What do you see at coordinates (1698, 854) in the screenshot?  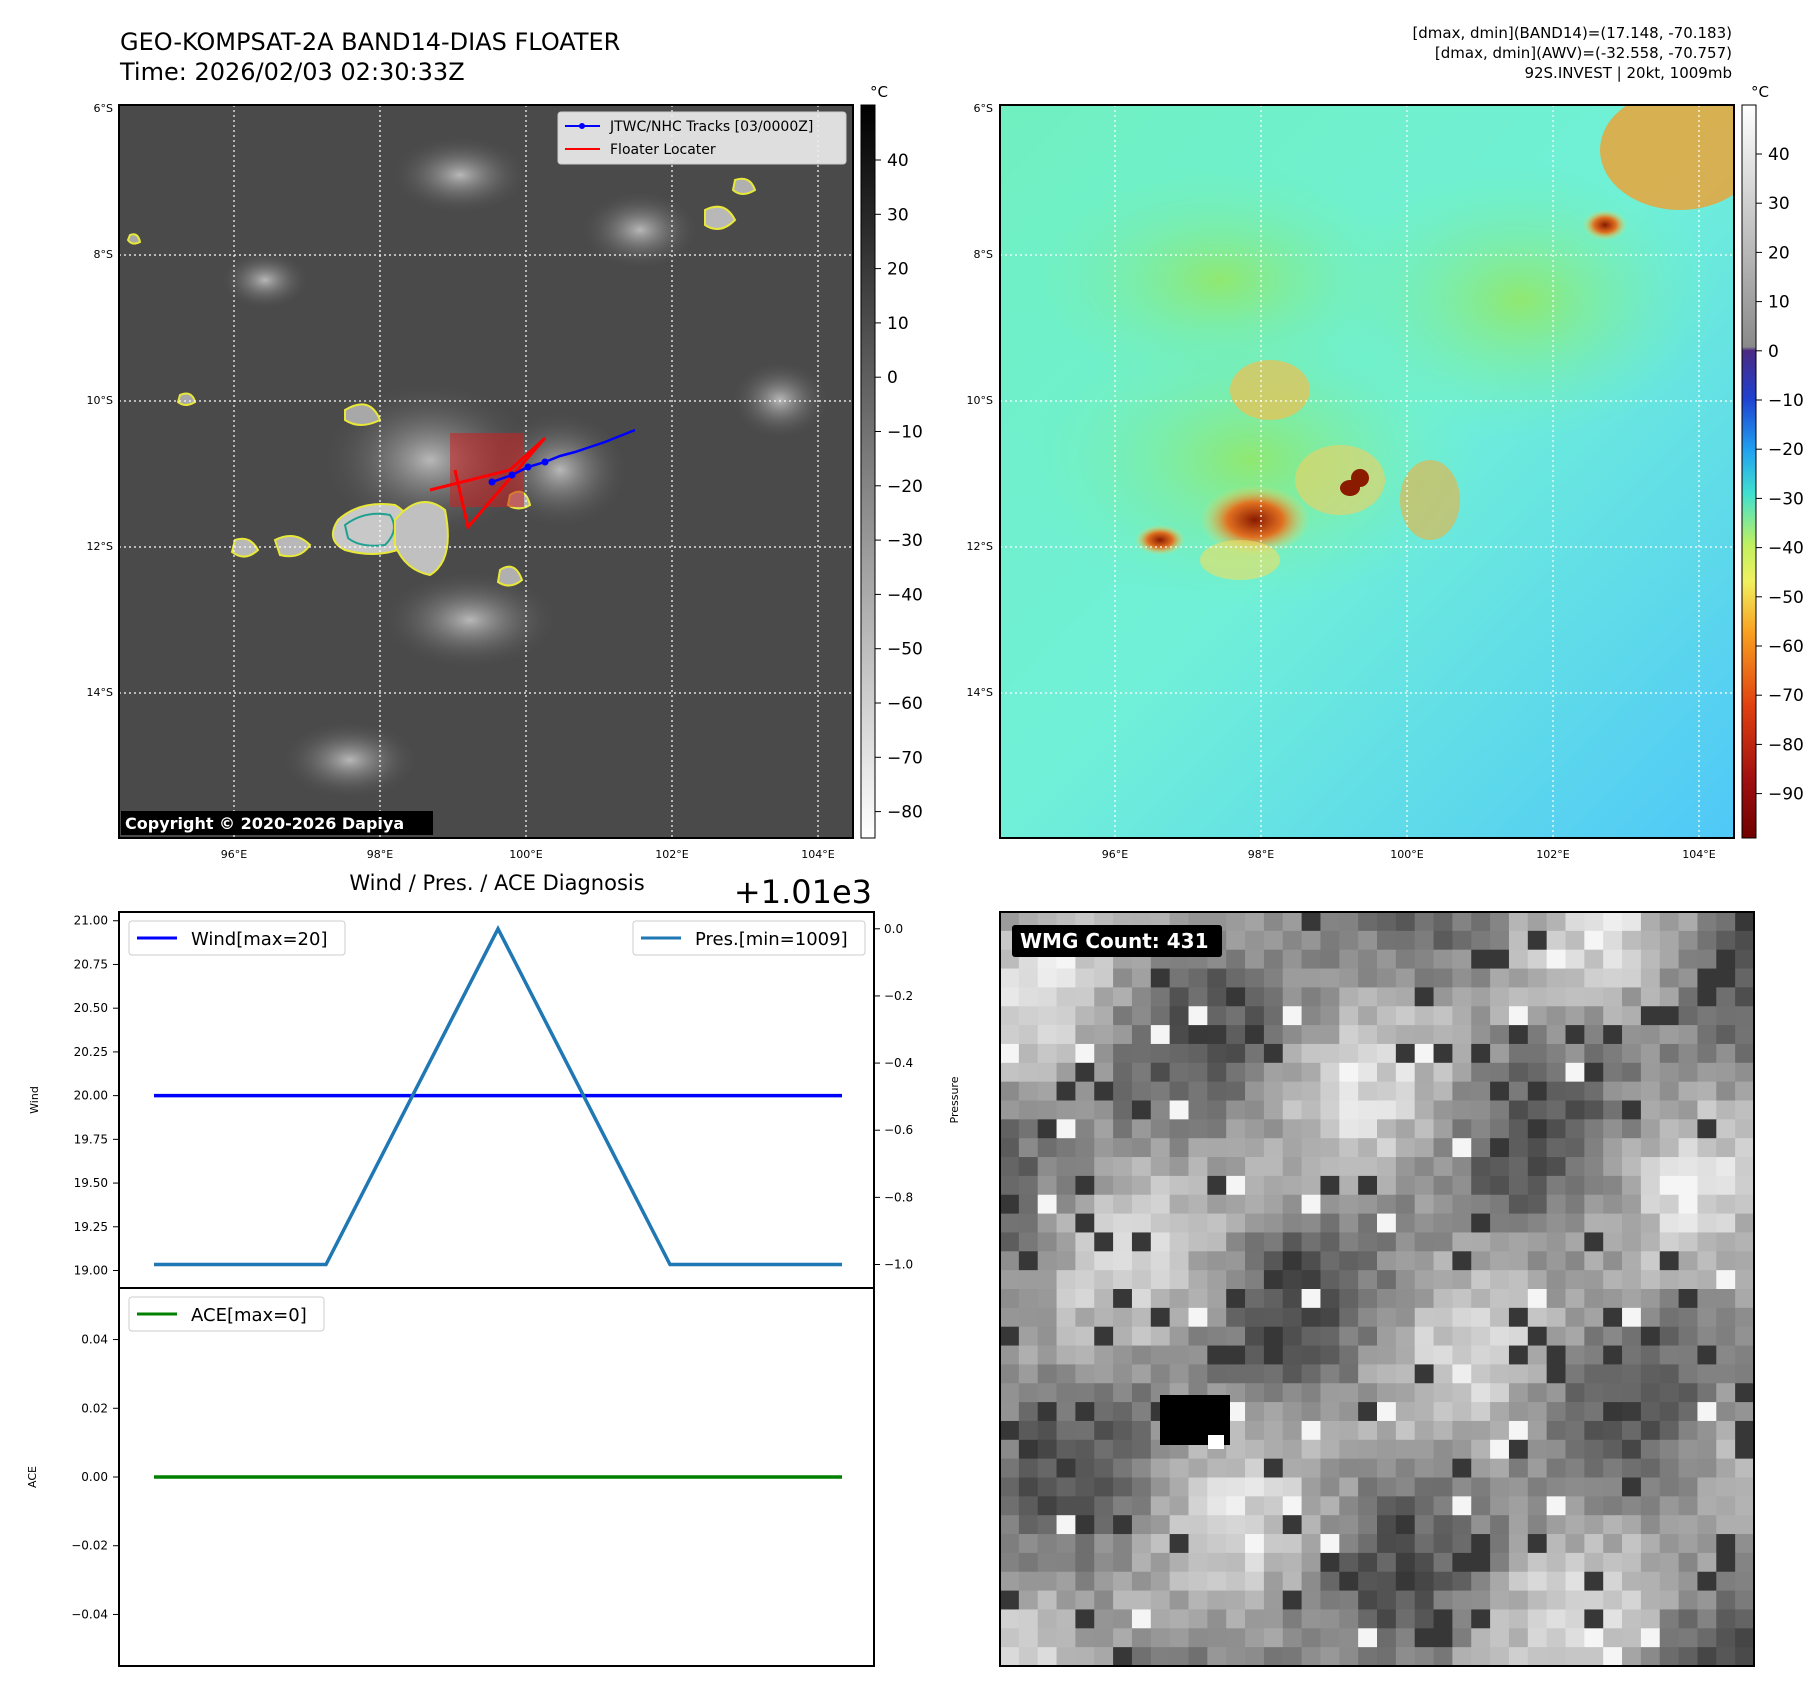 I see `awv-lon-104e: 104°E` at bounding box center [1698, 854].